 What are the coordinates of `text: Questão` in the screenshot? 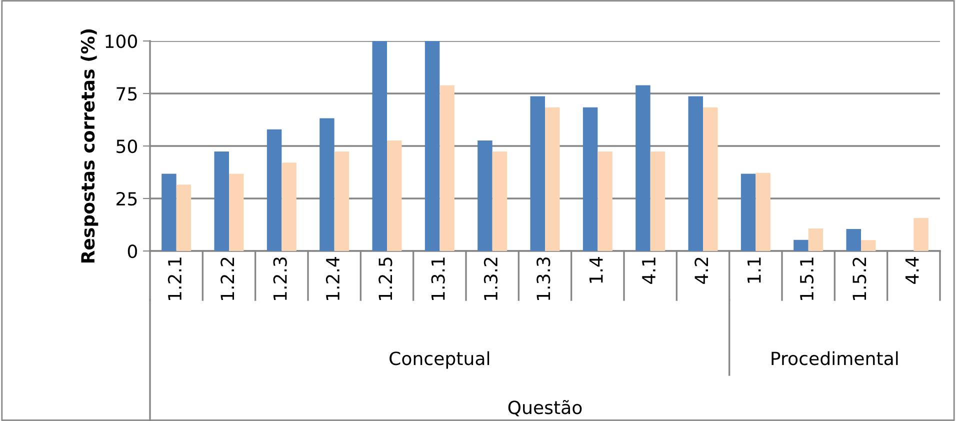 It's located at (545, 408).